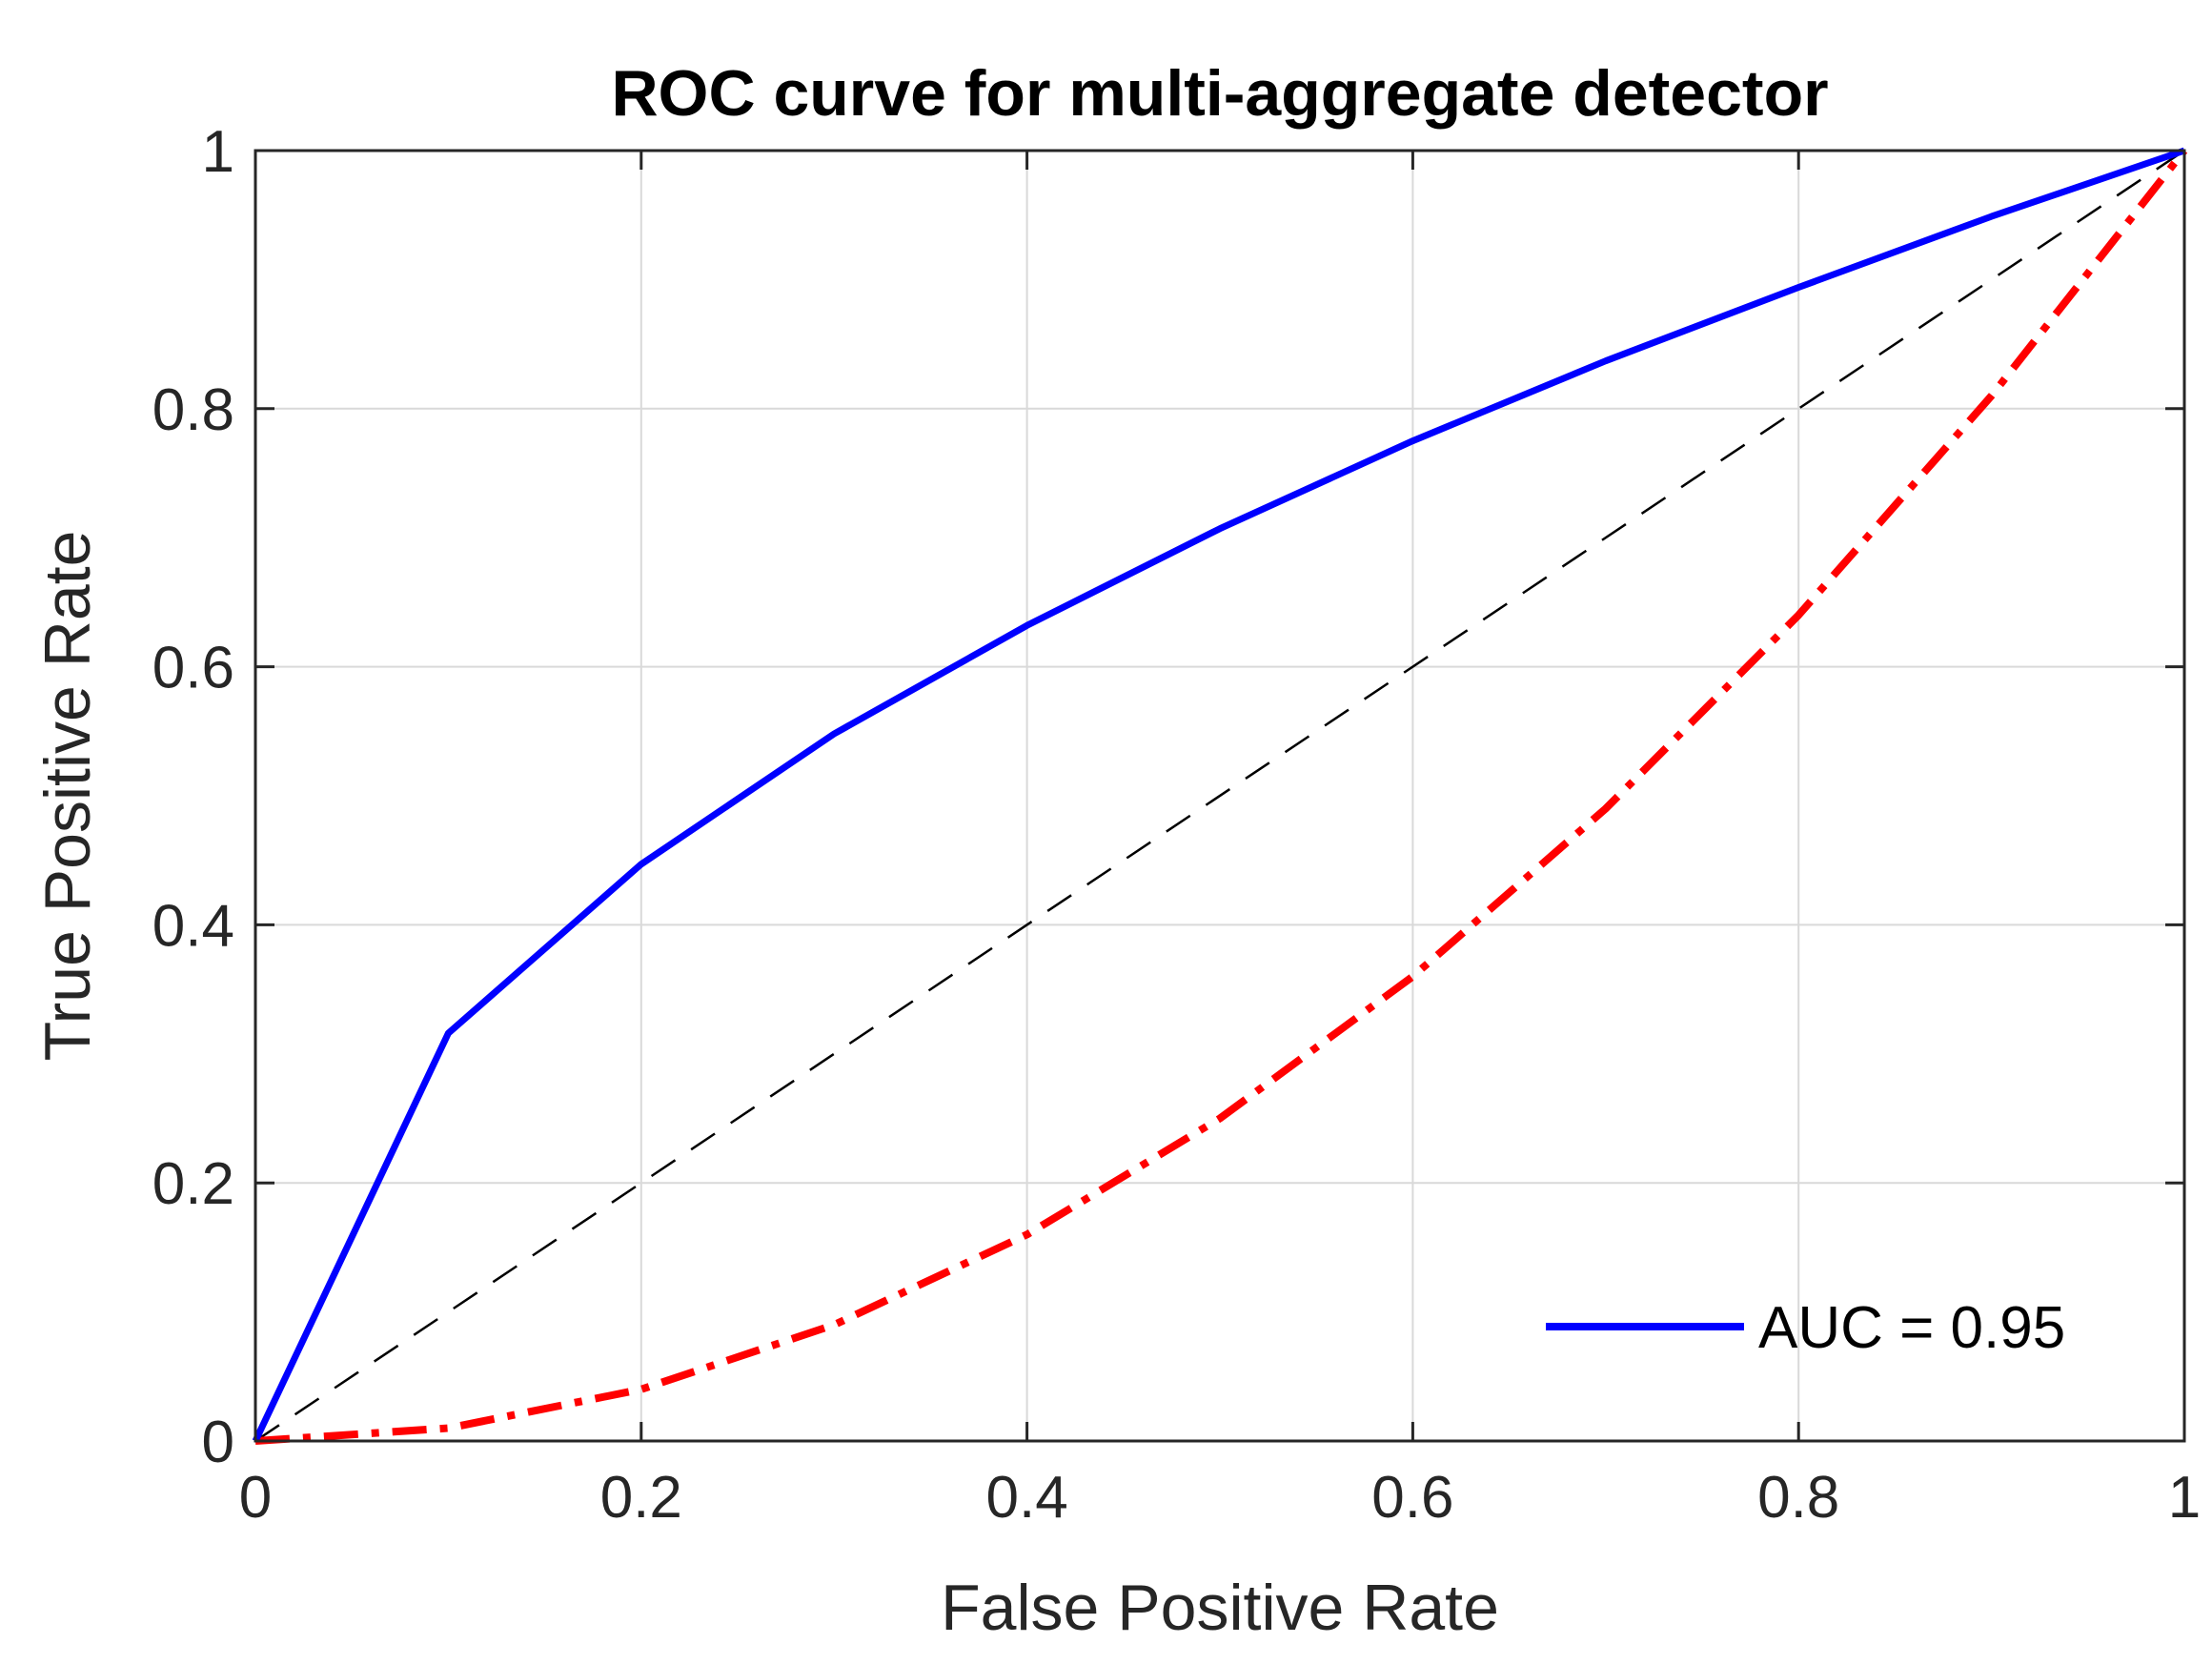 The width and height of the screenshot is (2212, 1664). I want to click on x-axis-label: False Positive Rate, so click(1220, 1608).